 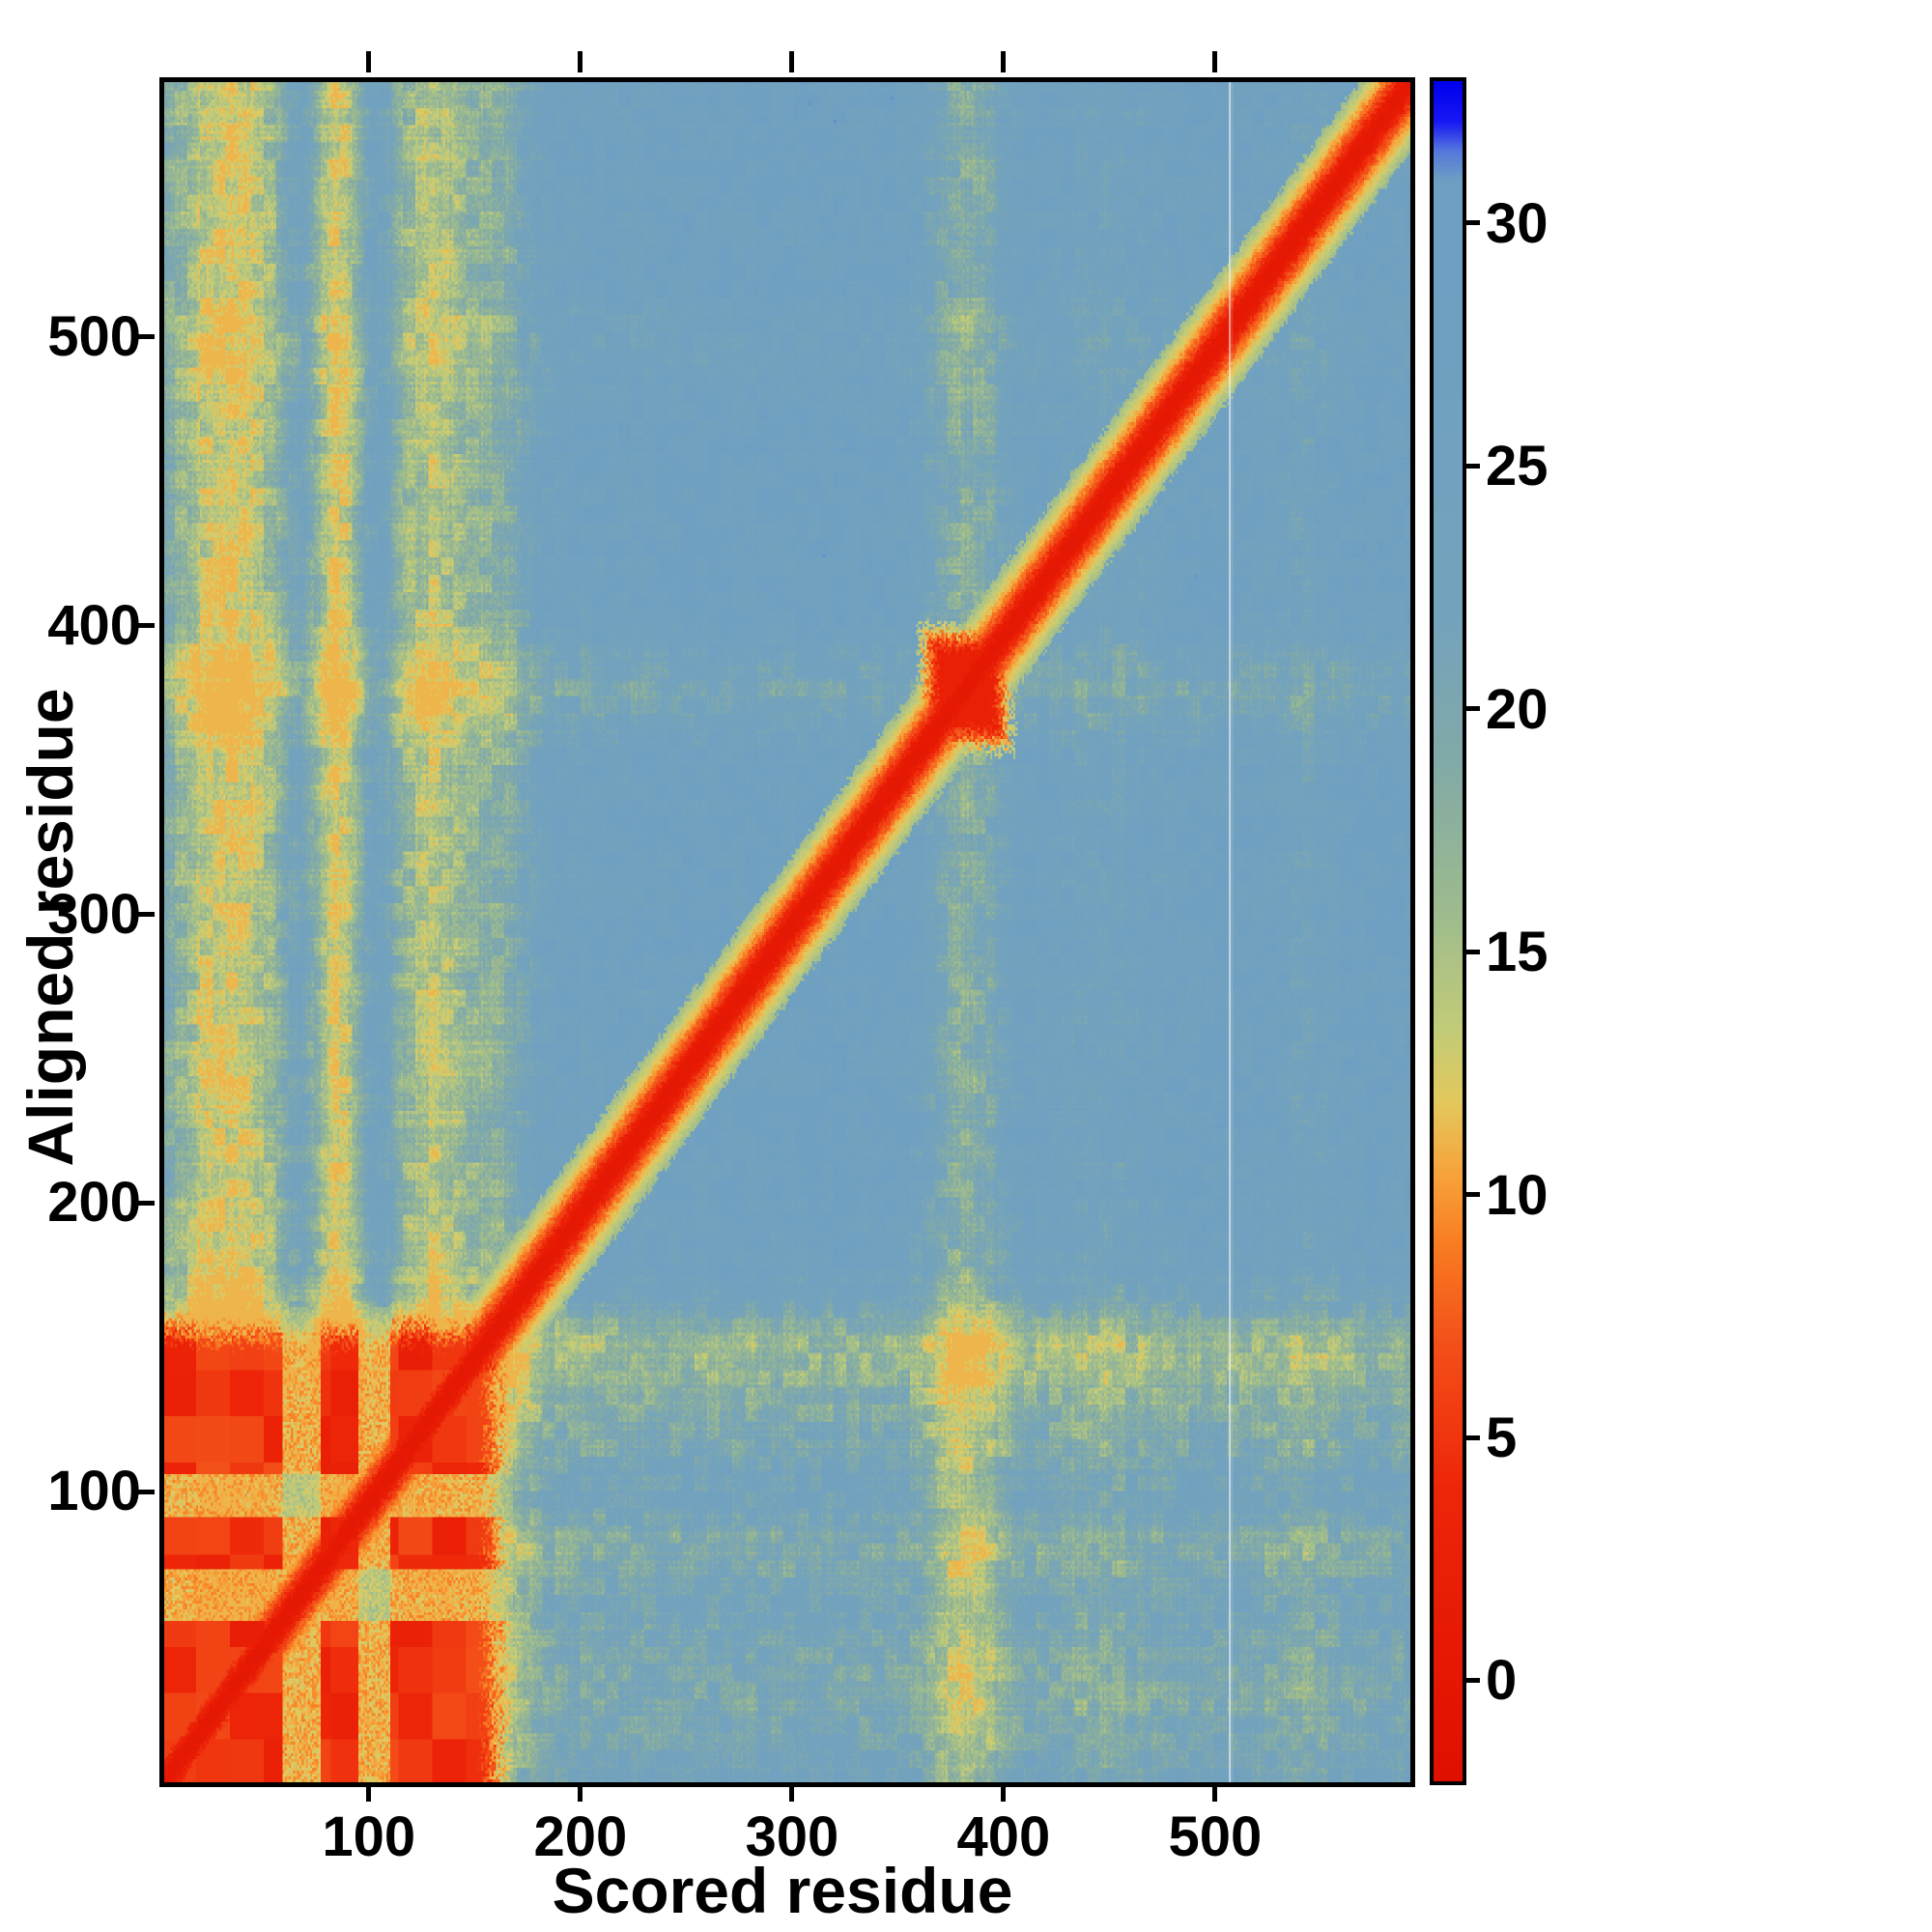 What do you see at coordinates (1215, 1836) in the screenshot?
I see `x-tick-label: 500` at bounding box center [1215, 1836].